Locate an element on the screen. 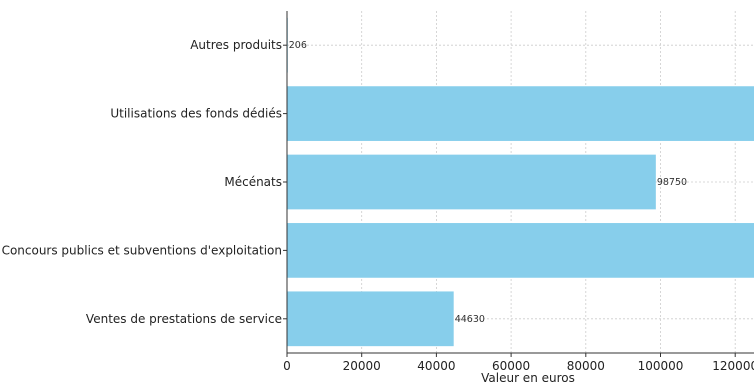 This screenshot has width=754, height=385. category-label: Utilisations des fonds dédiés is located at coordinates (196, 114).